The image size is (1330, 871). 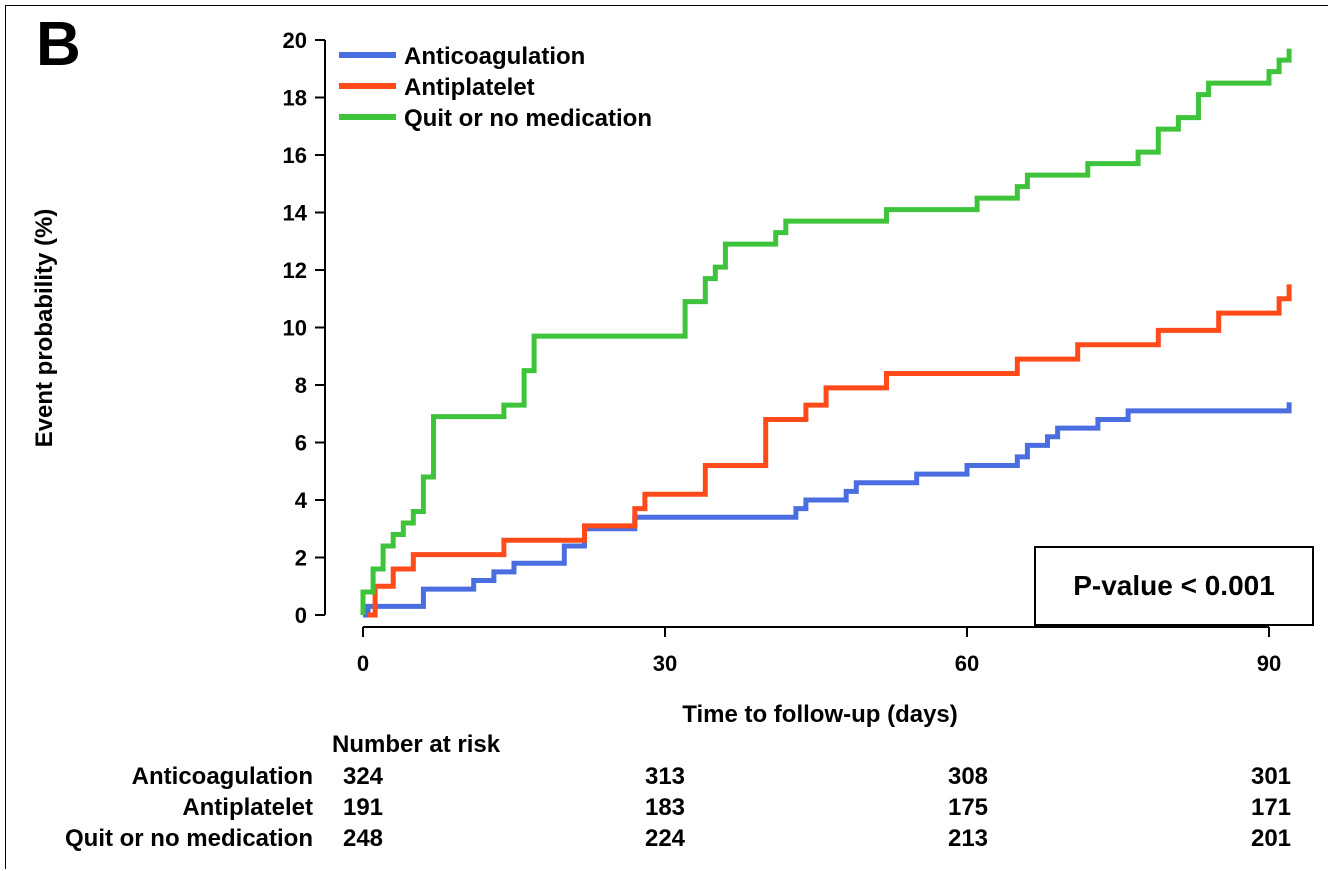 I want to click on y-tick-label: 18, so click(x=295, y=98).